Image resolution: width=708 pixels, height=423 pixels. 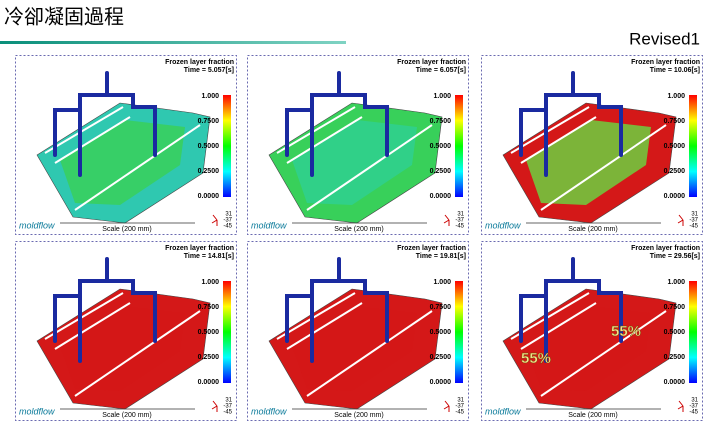 What do you see at coordinates (441, 70) in the screenshot?
I see `result-time: Time = 6.057[s]` at bounding box center [441, 70].